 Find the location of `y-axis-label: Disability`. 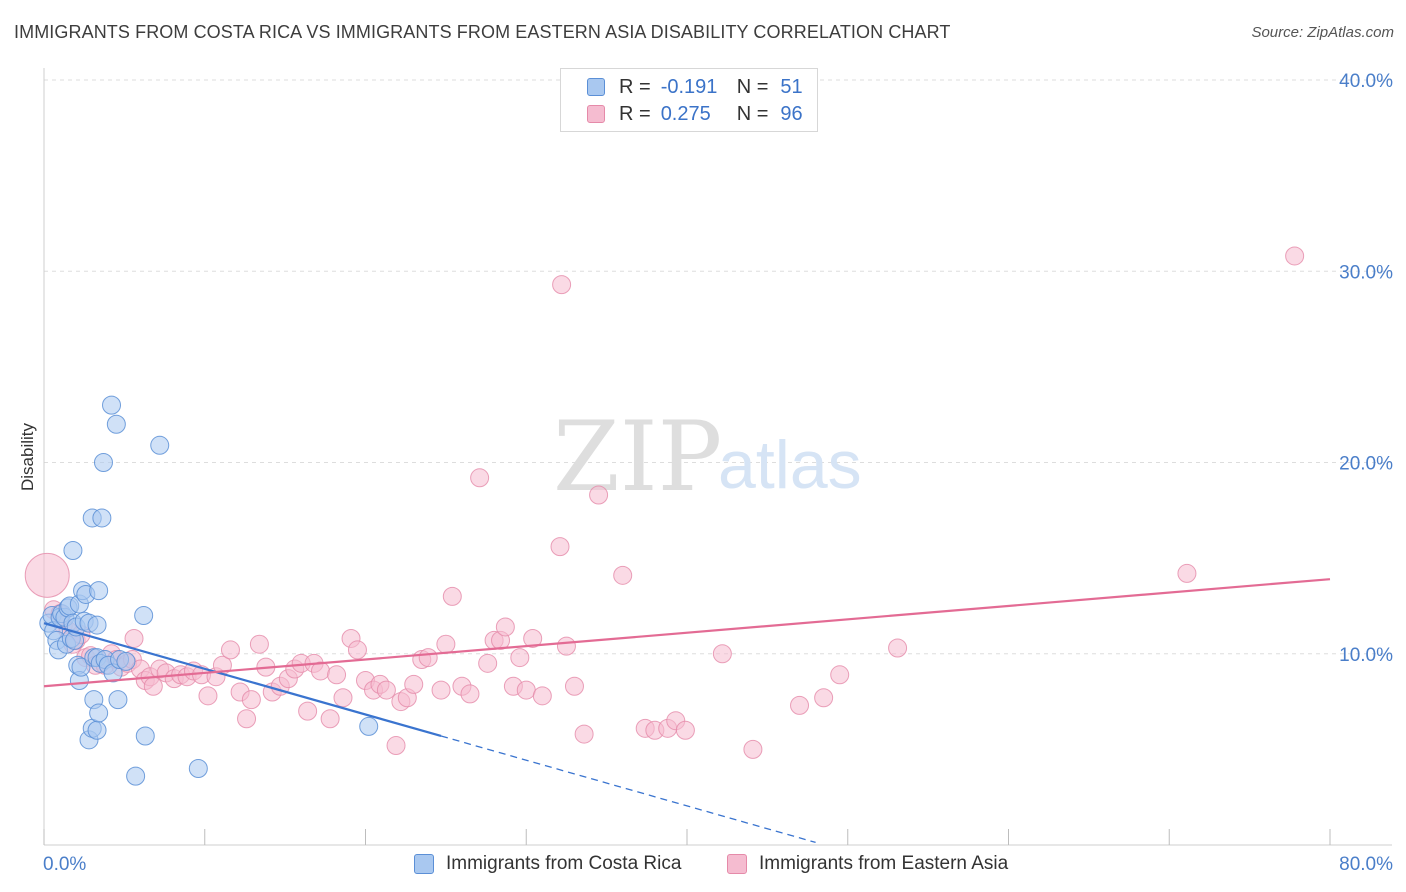

y-axis-label: Disability is located at coordinates (27, 456).